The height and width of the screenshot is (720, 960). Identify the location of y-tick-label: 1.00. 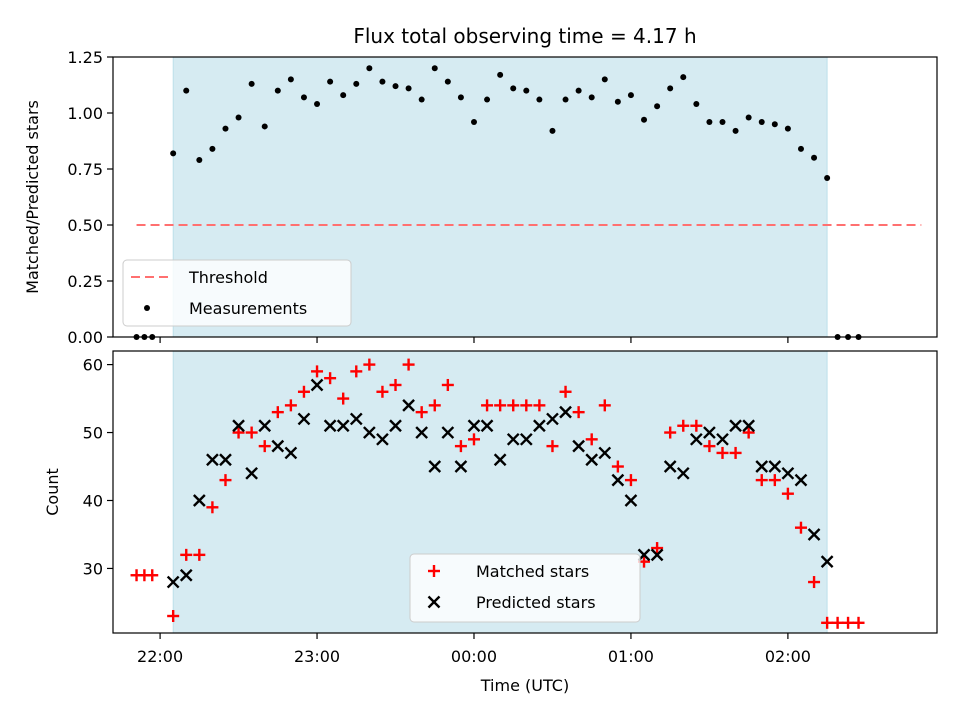
(85, 113).